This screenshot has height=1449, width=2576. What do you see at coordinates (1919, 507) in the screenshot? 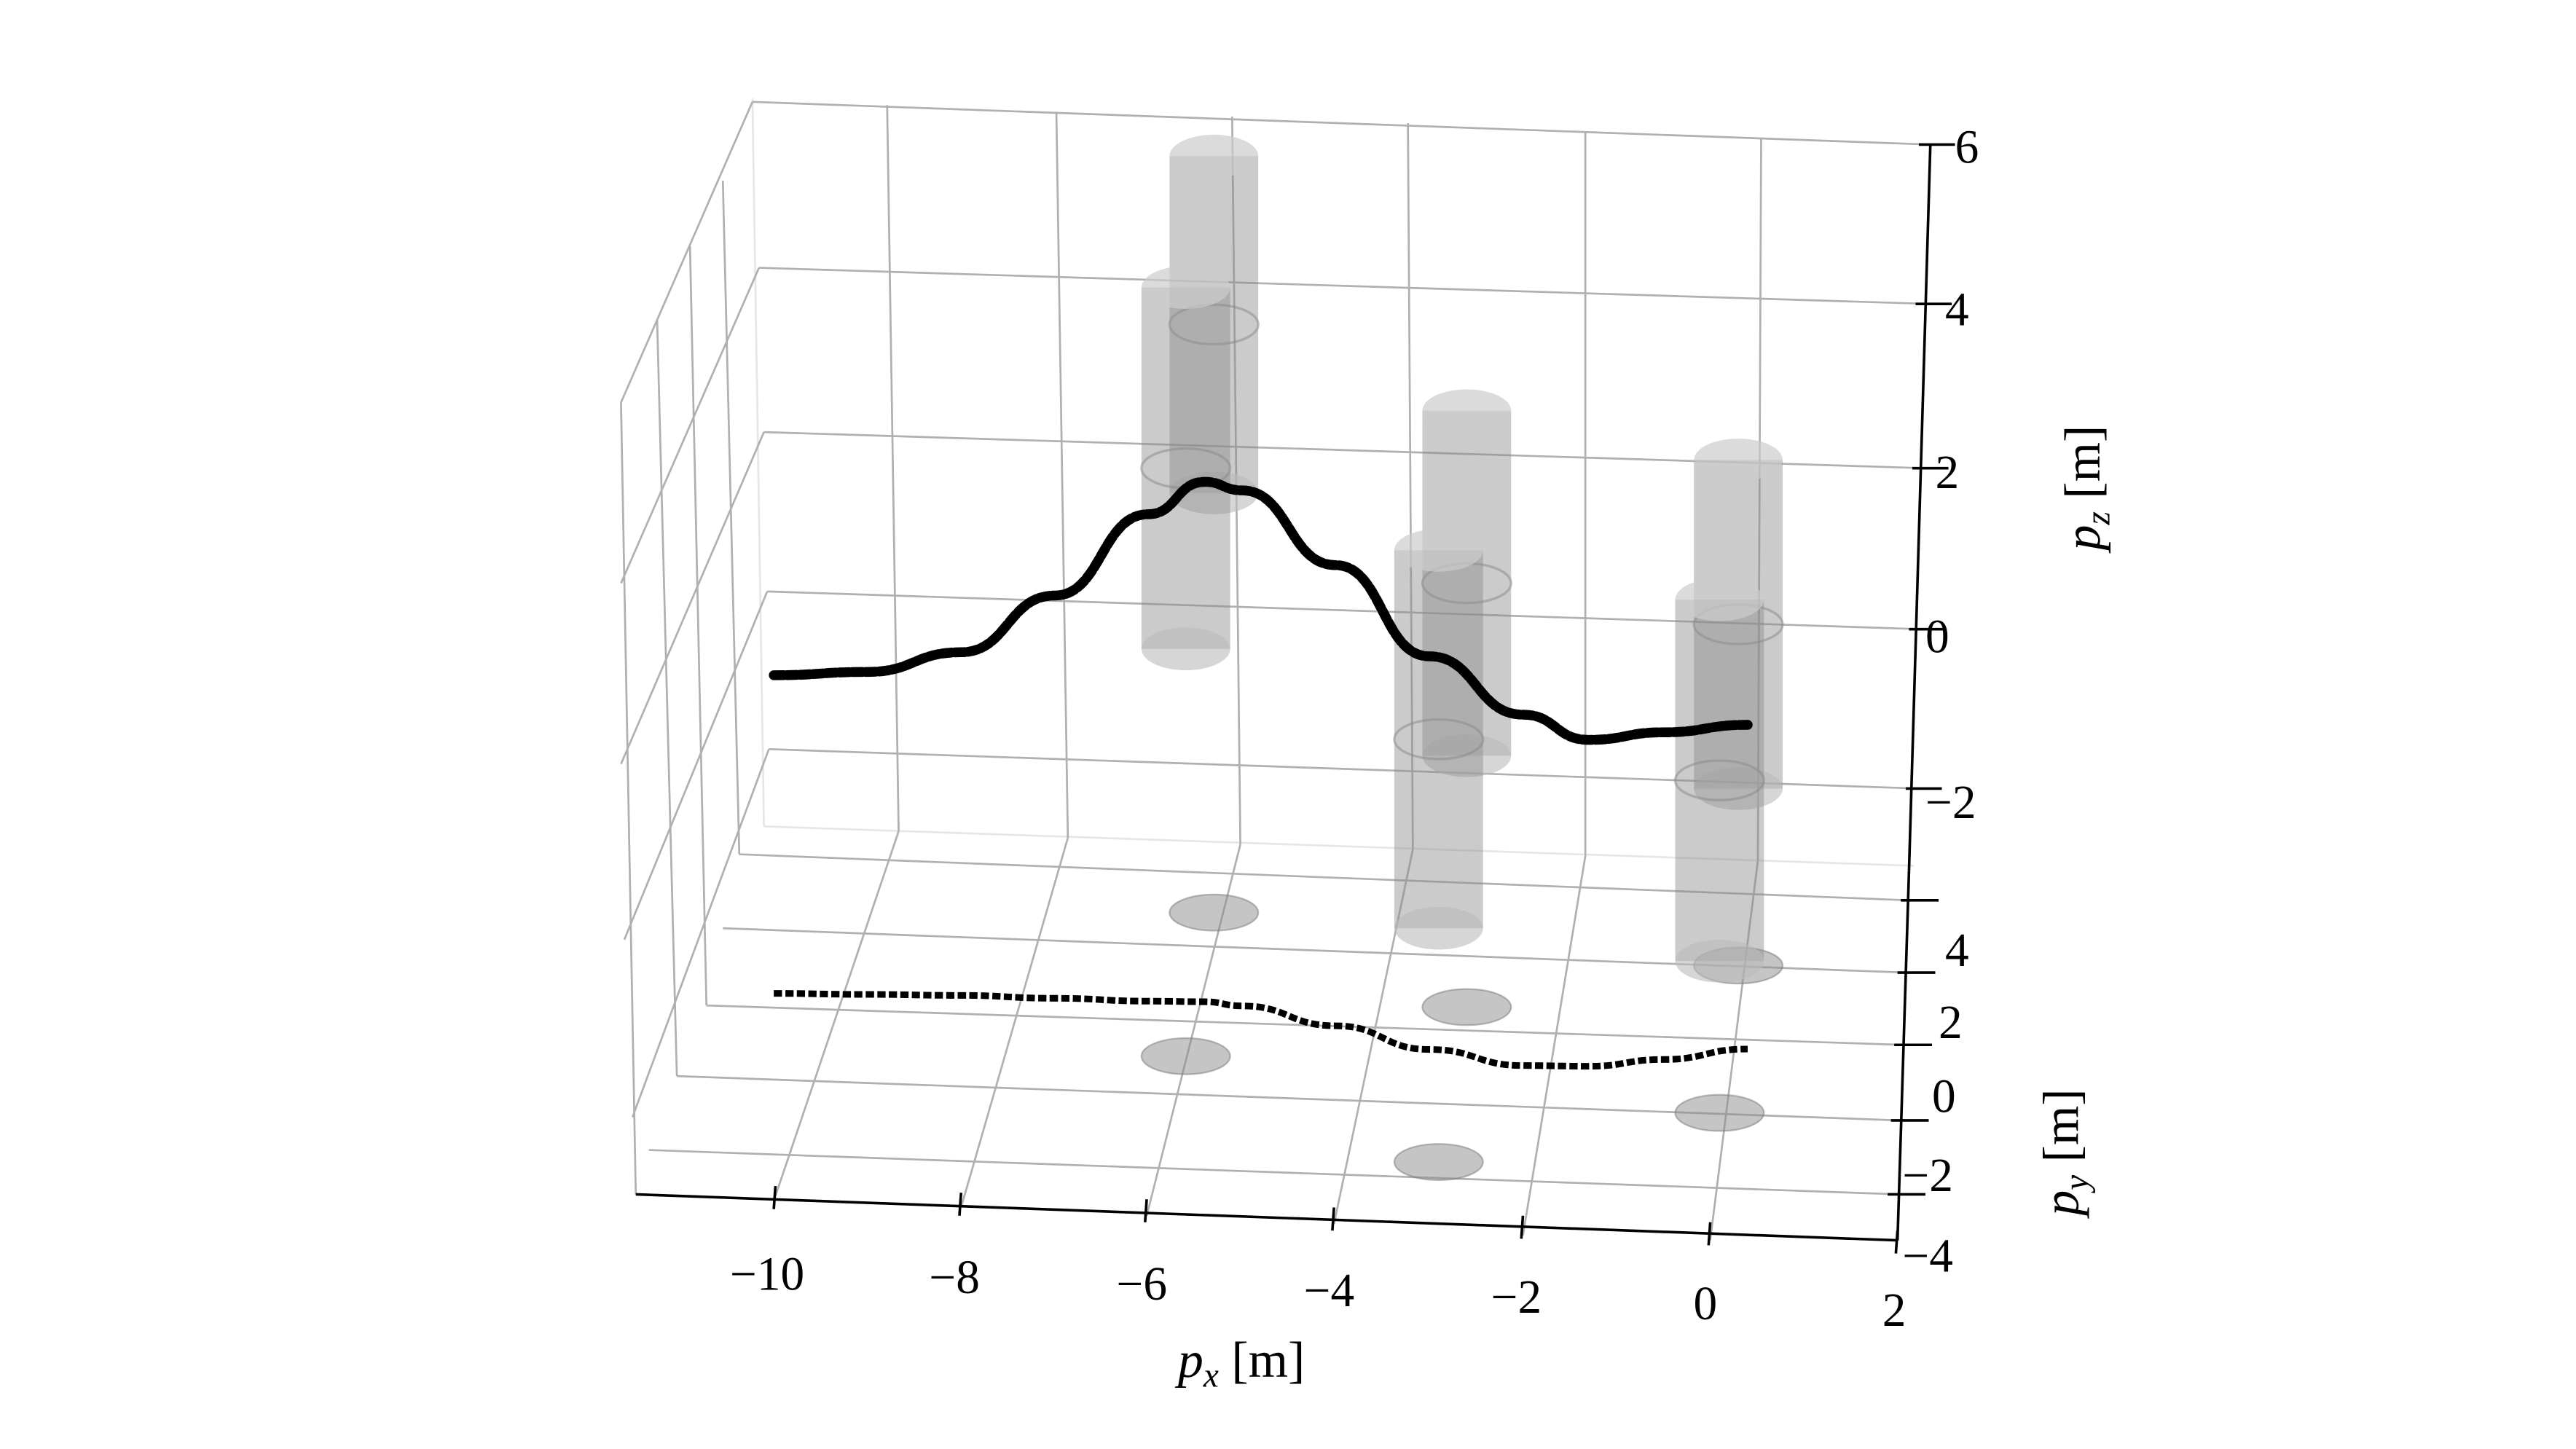
I see `z-axis-line` at bounding box center [1919, 507].